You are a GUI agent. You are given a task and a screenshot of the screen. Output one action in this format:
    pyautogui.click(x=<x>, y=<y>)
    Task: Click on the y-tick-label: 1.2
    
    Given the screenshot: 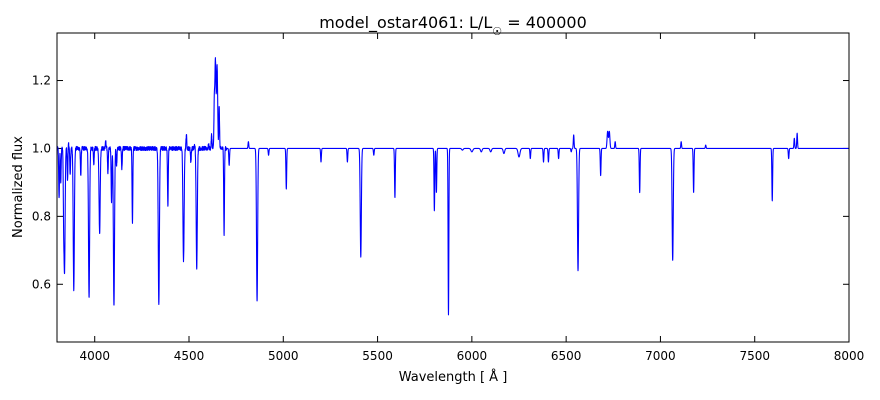 What is the action you would take?
    pyautogui.click(x=41, y=81)
    